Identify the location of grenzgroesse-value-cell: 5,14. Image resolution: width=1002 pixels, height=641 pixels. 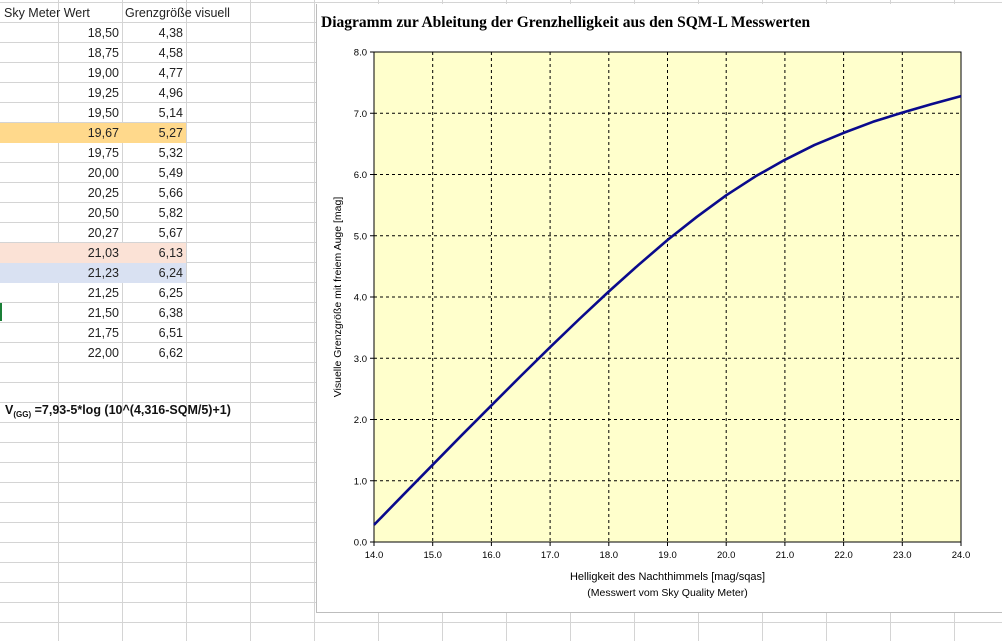
(170, 113).